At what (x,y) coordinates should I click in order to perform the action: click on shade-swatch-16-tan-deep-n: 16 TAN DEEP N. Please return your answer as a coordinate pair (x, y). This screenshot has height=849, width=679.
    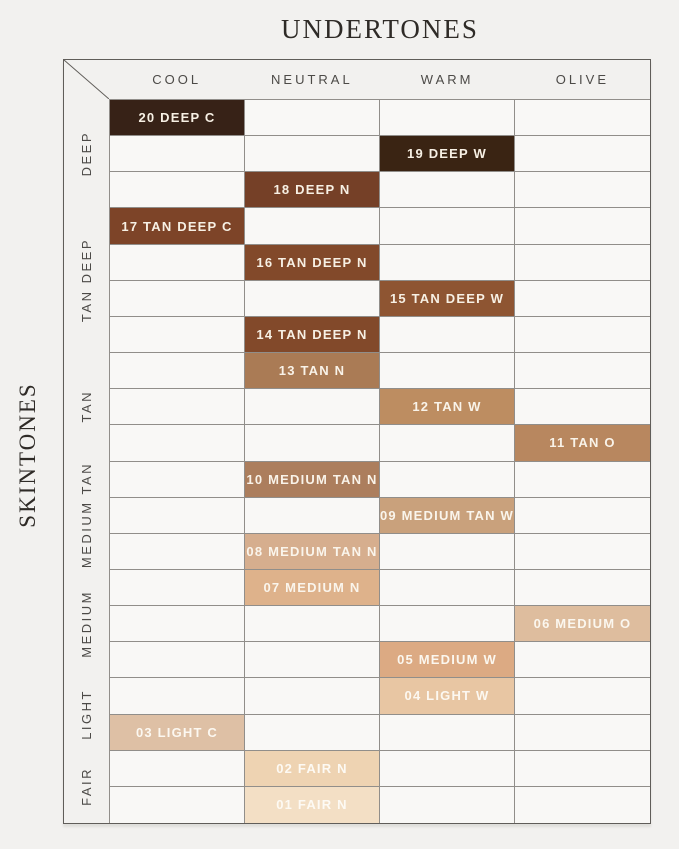
    Looking at the image, I should click on (312, 262).